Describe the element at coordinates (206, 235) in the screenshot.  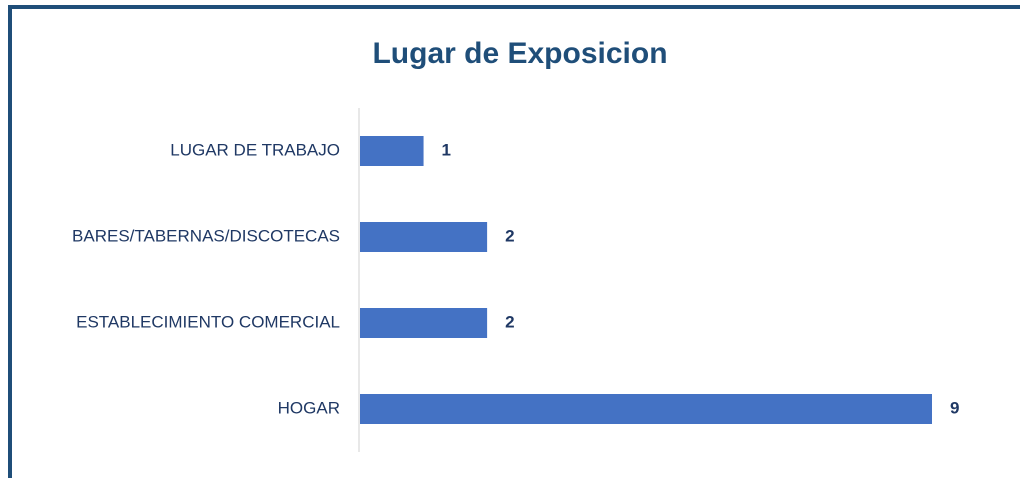
I see `y-tick-label: BARES/TABERNAS/DISCOTECAS` at that location.